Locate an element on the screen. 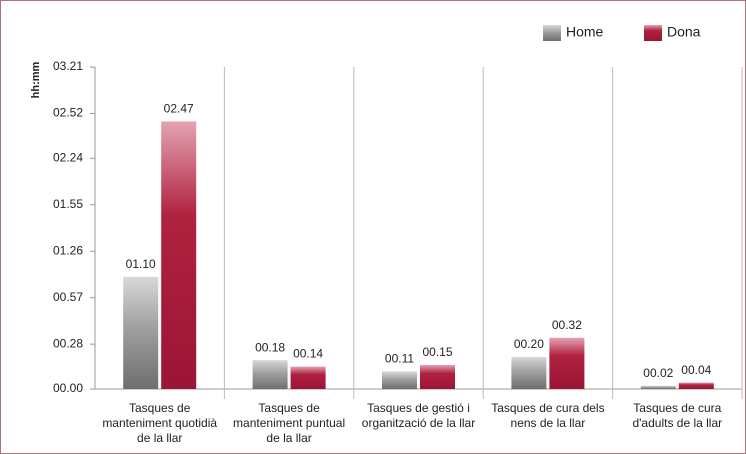  value-label: 01.10 is located at coordinates (141, 264).